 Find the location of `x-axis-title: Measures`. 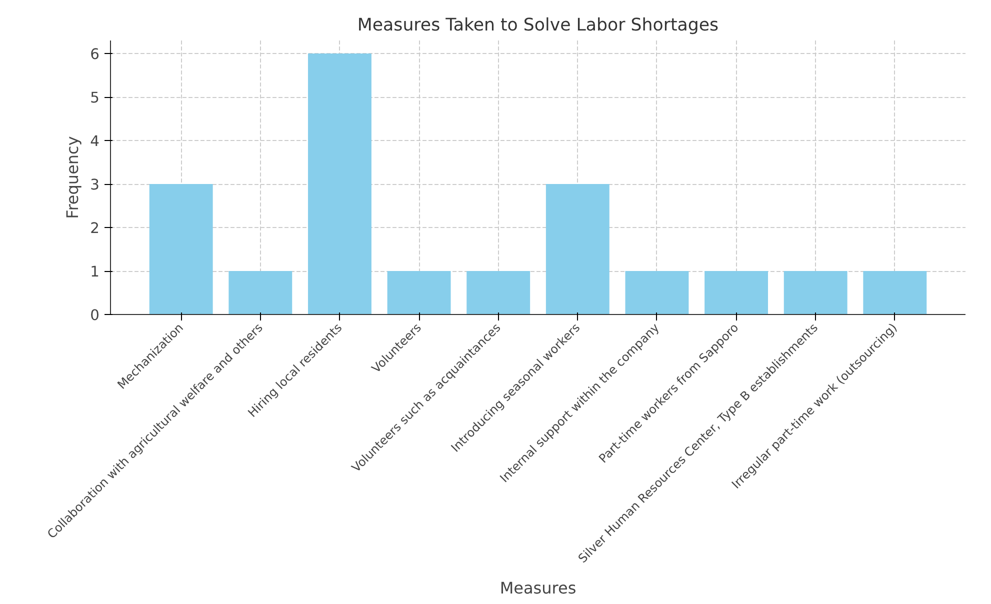

x-axis-title: Measures is located at coordinates (538, 588).